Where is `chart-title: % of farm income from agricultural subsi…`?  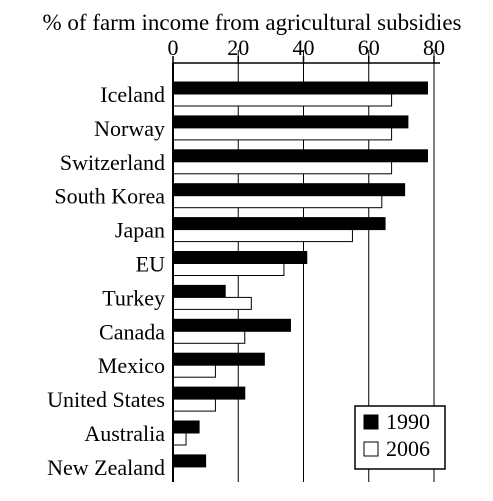
chart-title: % of farm income from agricultural subsi… is located at coordinates (252, 22).